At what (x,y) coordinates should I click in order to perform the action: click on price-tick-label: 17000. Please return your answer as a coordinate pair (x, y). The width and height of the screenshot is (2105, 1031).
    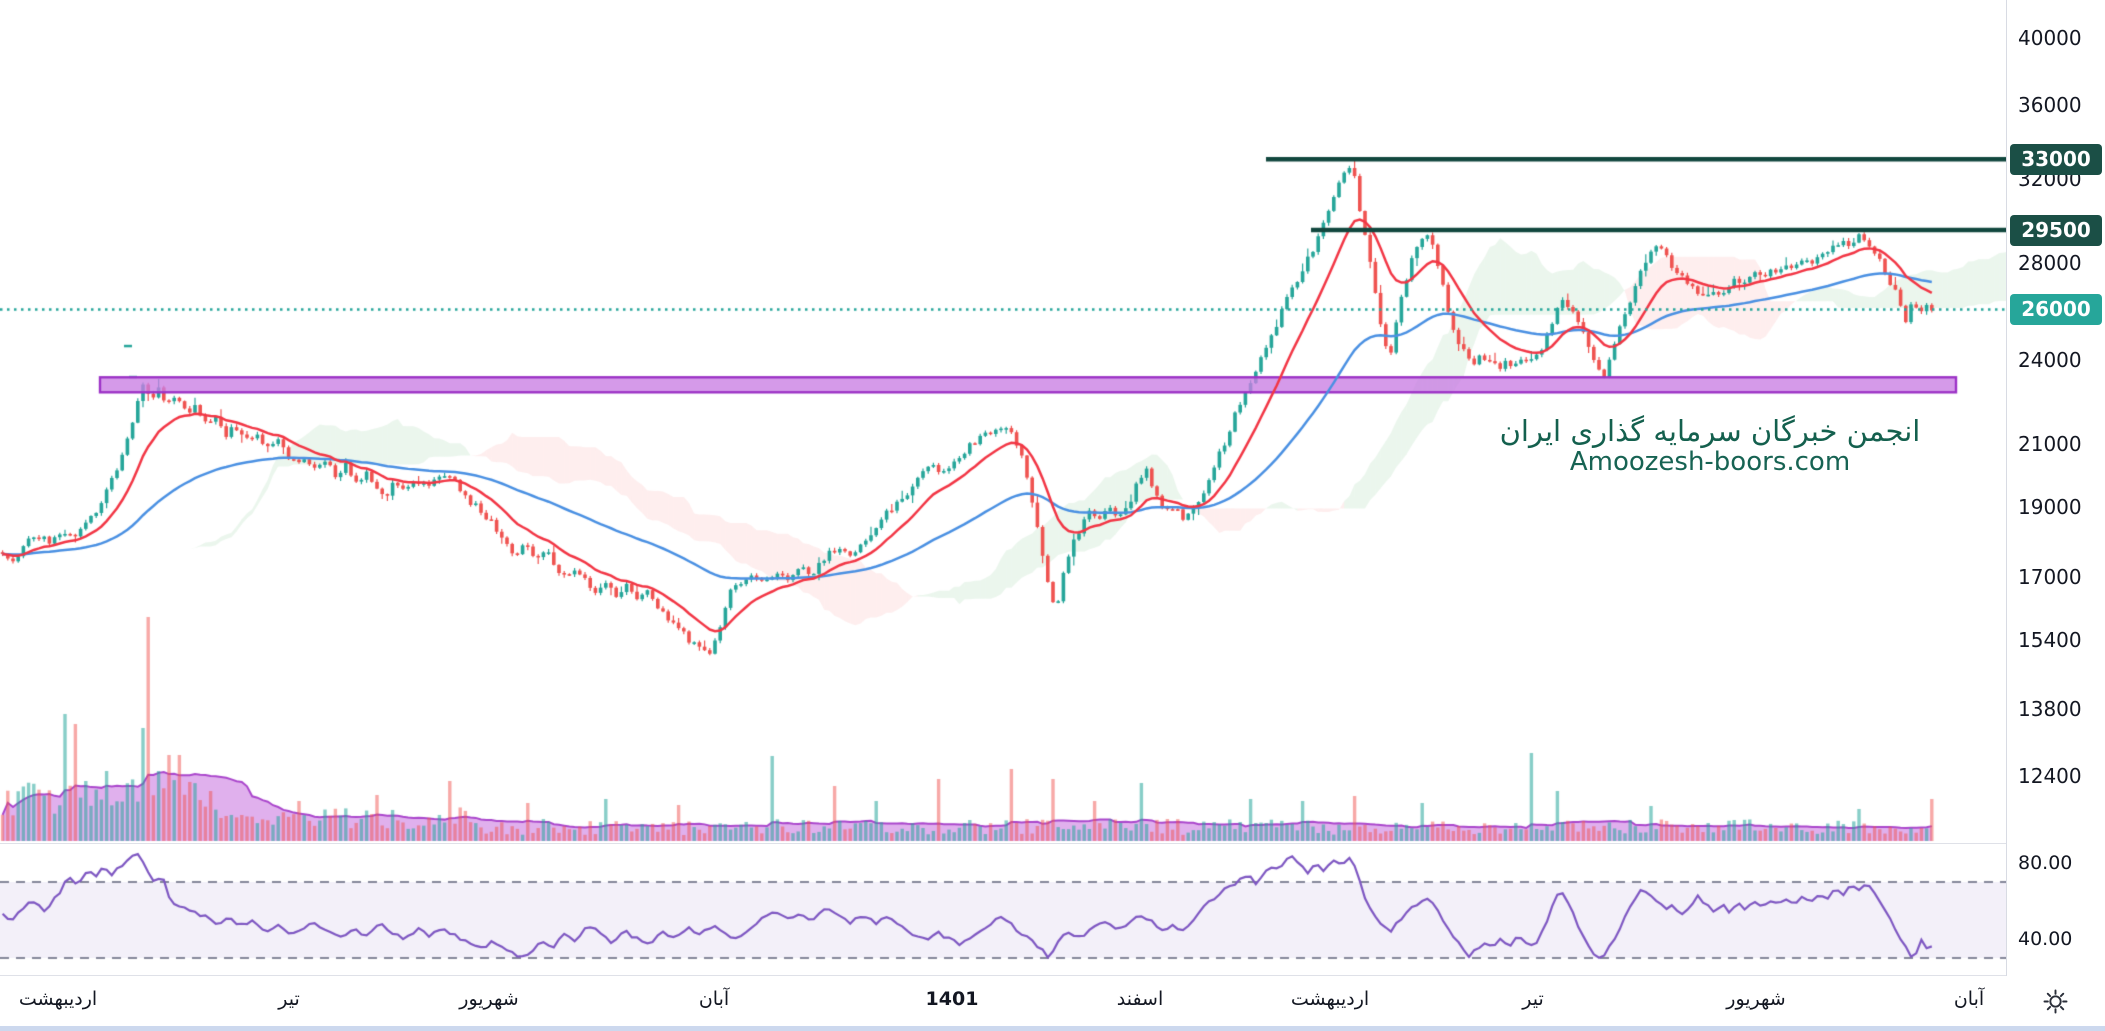
    Looking at the image, I should click on (2050, 577).